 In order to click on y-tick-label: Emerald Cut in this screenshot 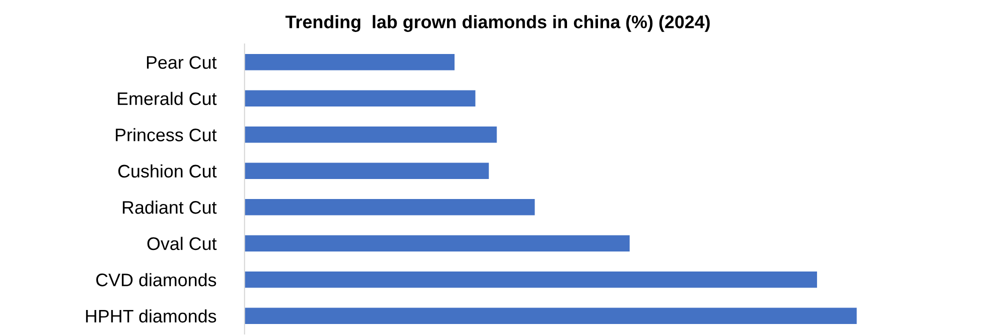, I will do `click(167, 99)`.